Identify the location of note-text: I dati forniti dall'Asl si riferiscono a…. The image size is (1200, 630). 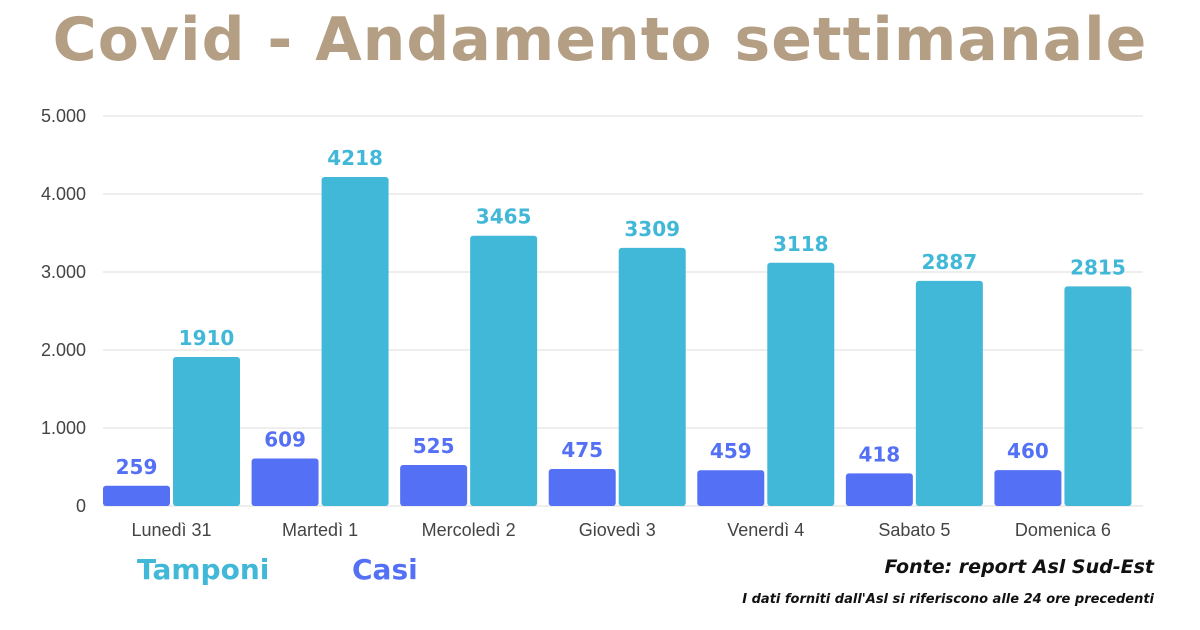
(948, 599).